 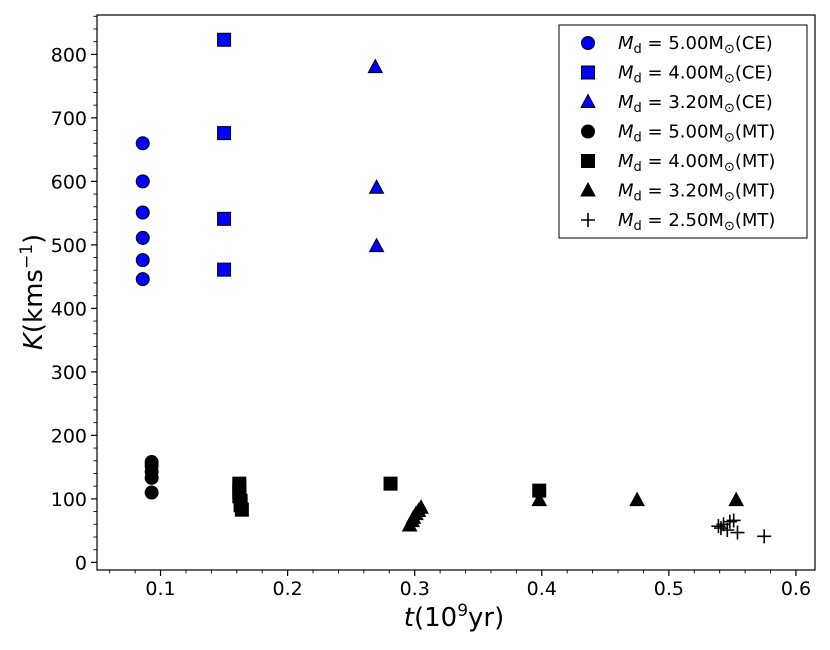 What do you see at coordinates (415, 589) in the screenshot?
I see `x-tick-label: 0.3` at bounding box center [415, 589].